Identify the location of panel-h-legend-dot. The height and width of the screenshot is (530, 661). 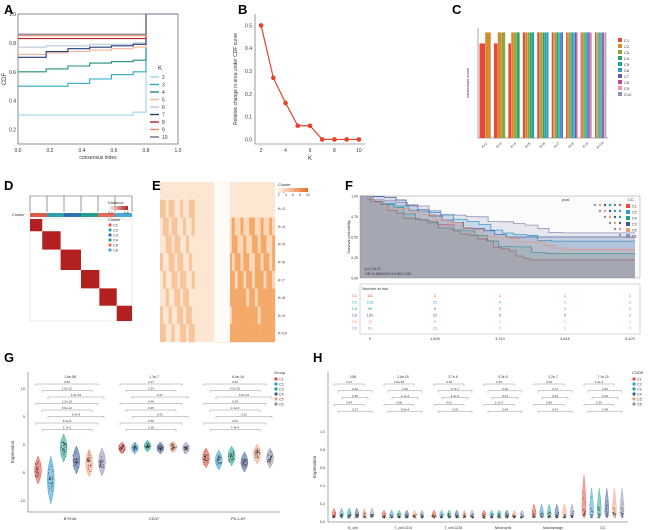
(634, 389).